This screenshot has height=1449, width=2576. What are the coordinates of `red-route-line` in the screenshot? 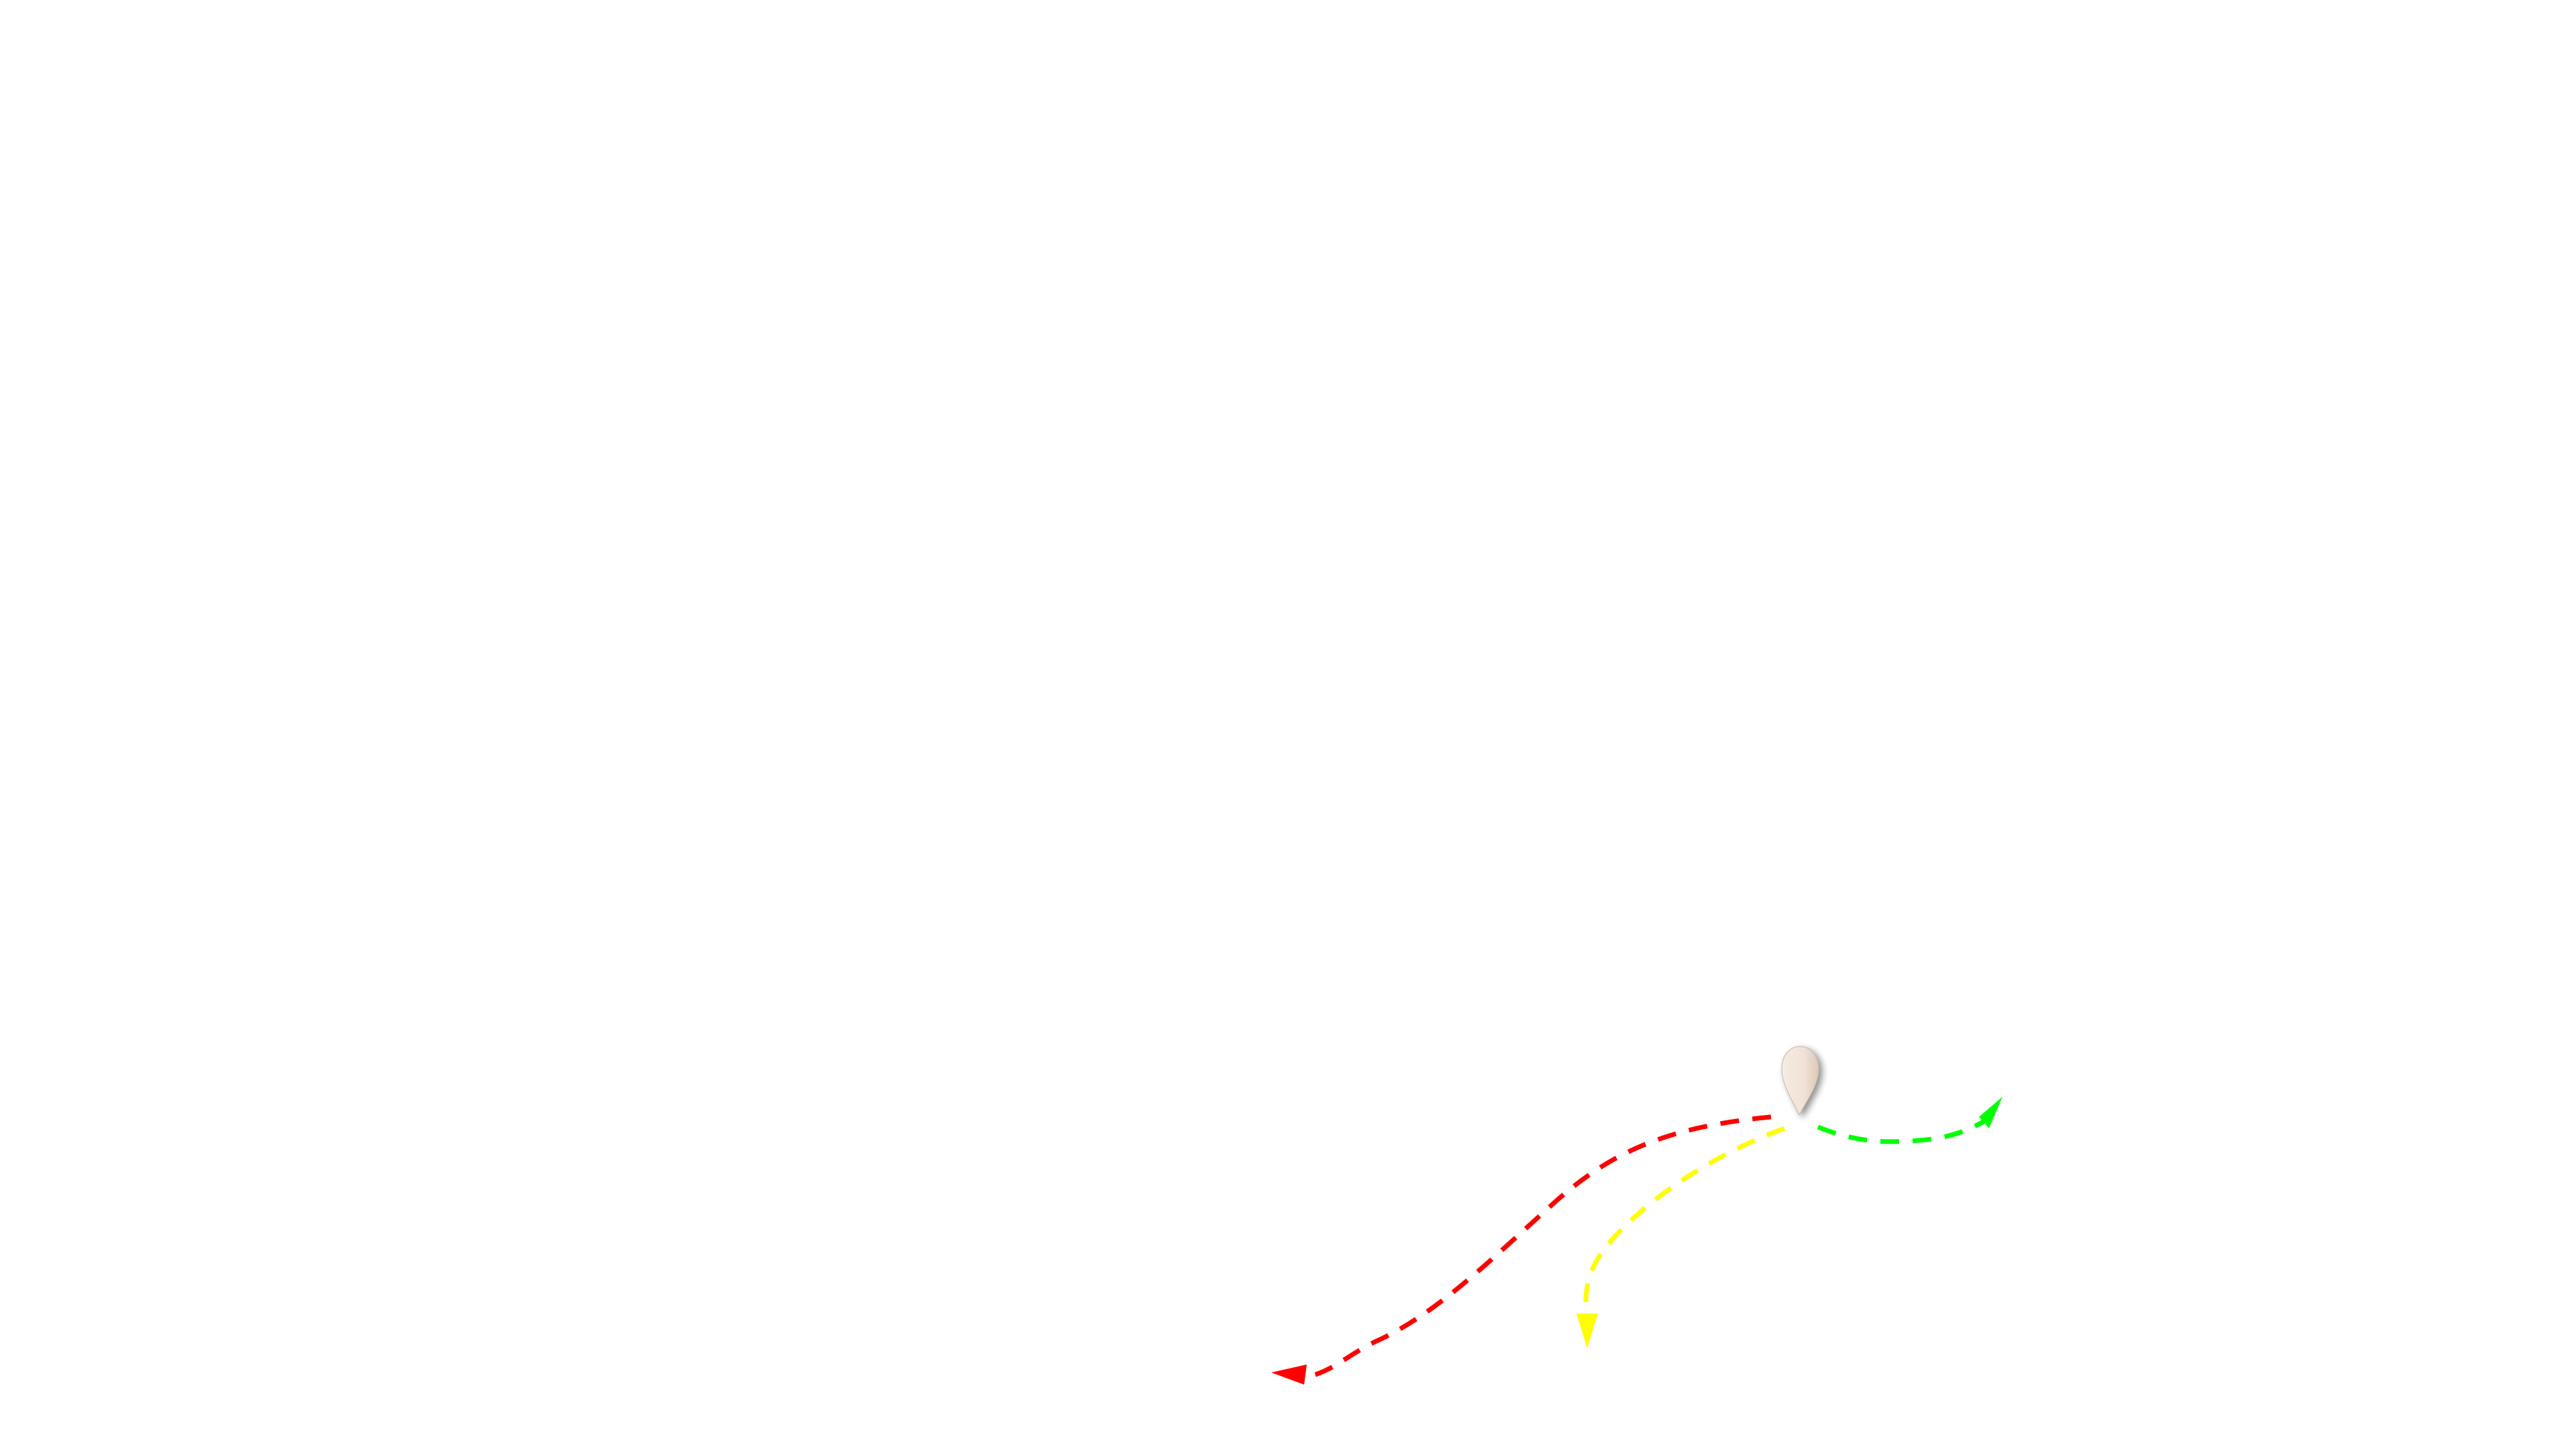 It's located at (1542, 1246).